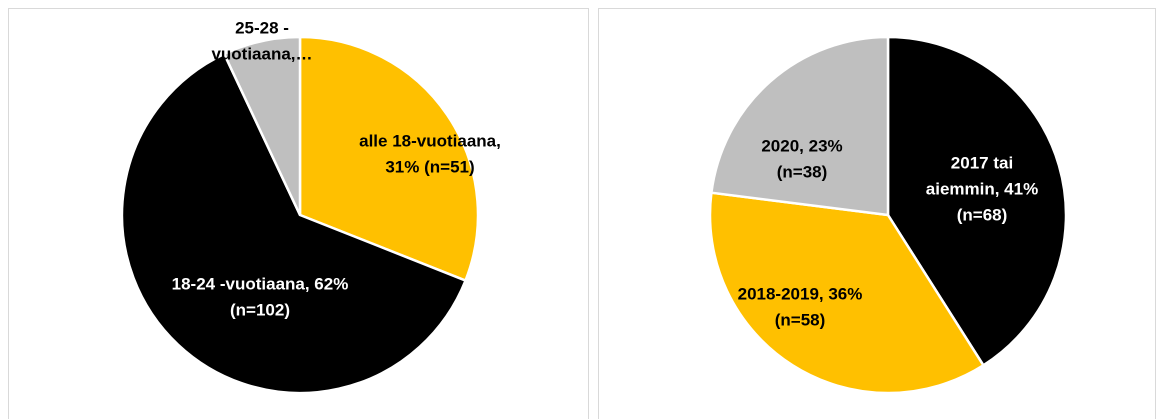 This screenshot has height=419, width=1164. What do you see at coordinates (800, 293) in the screenshot?
I see `data-label: 2018-2019, 36%` at bounding box center [800, 293].